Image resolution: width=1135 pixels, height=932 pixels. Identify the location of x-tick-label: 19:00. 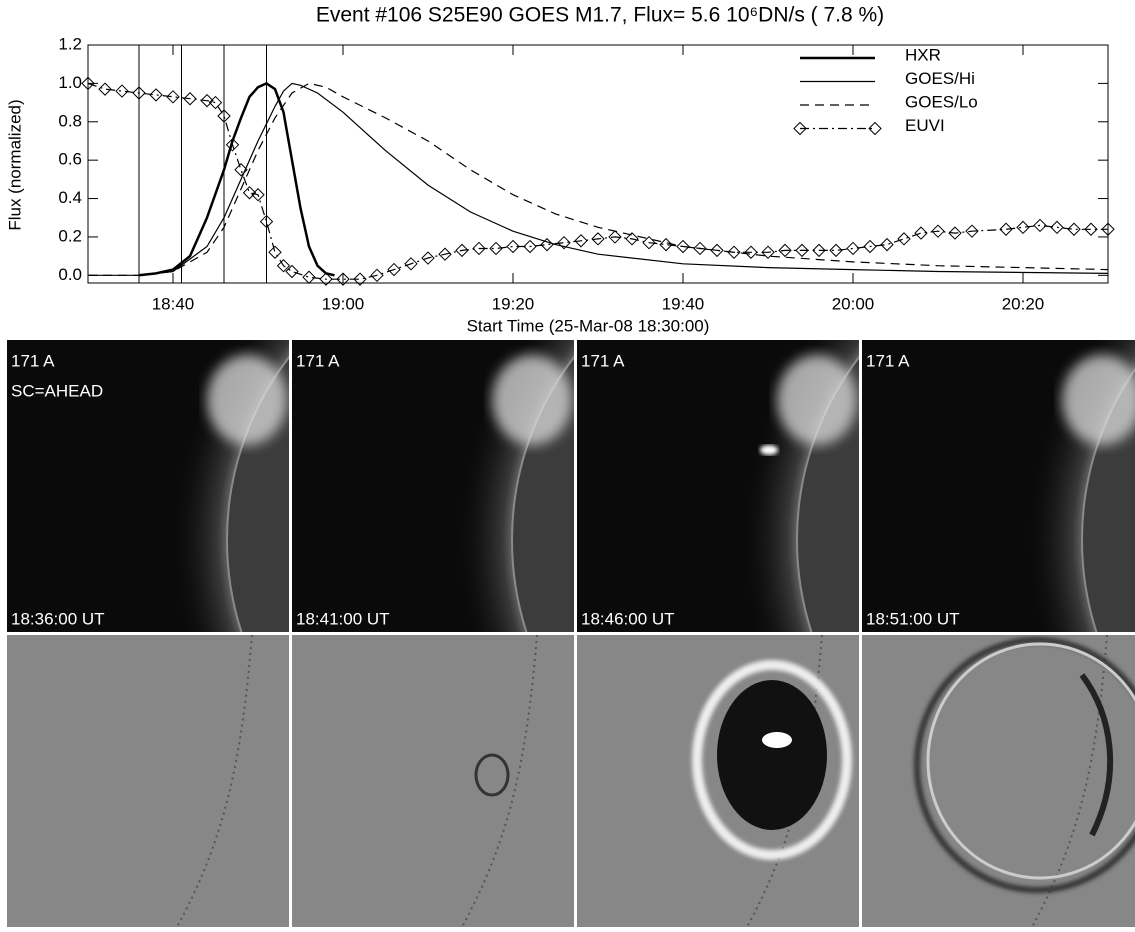
(343, 303).